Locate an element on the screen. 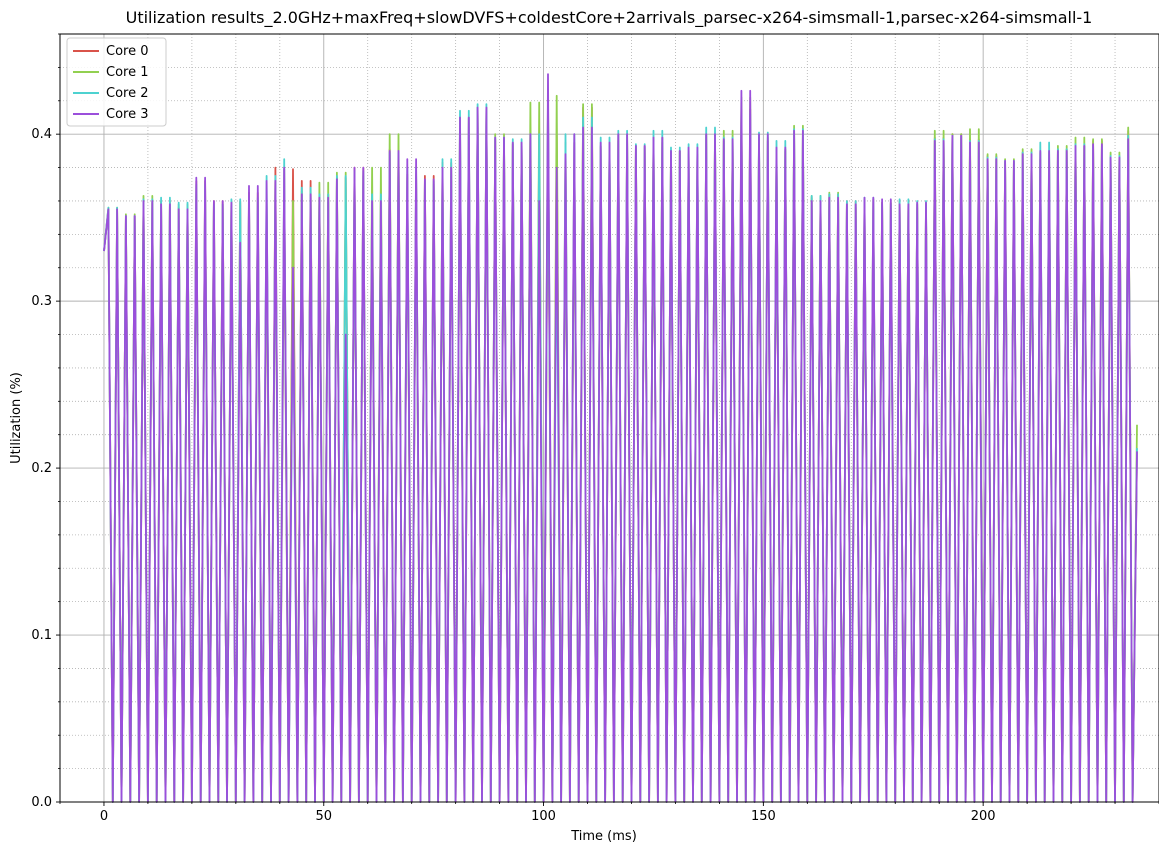 The height and width of the screenshot is (855, 1159). legend-label-core-2: Core 2 is located at coordinates (127, 93).